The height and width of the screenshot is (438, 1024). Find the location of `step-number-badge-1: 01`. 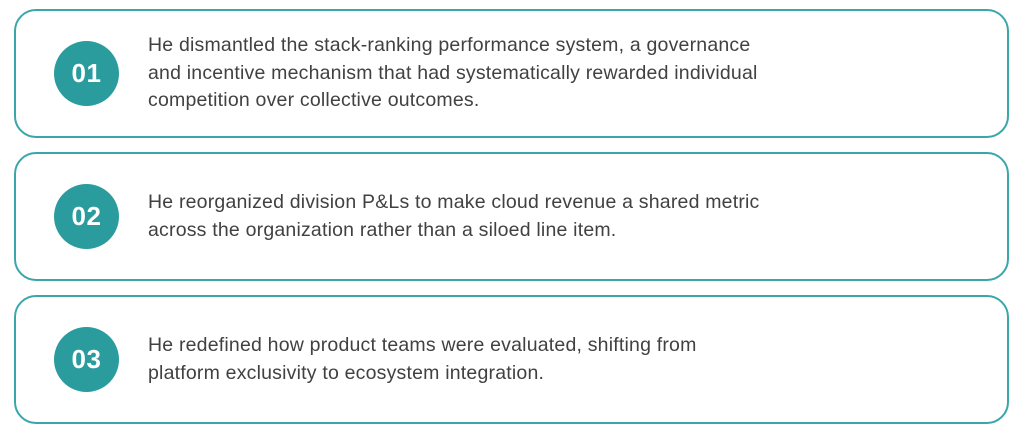

step-number-badge-1: 01 is located at coordinates (86, 73).